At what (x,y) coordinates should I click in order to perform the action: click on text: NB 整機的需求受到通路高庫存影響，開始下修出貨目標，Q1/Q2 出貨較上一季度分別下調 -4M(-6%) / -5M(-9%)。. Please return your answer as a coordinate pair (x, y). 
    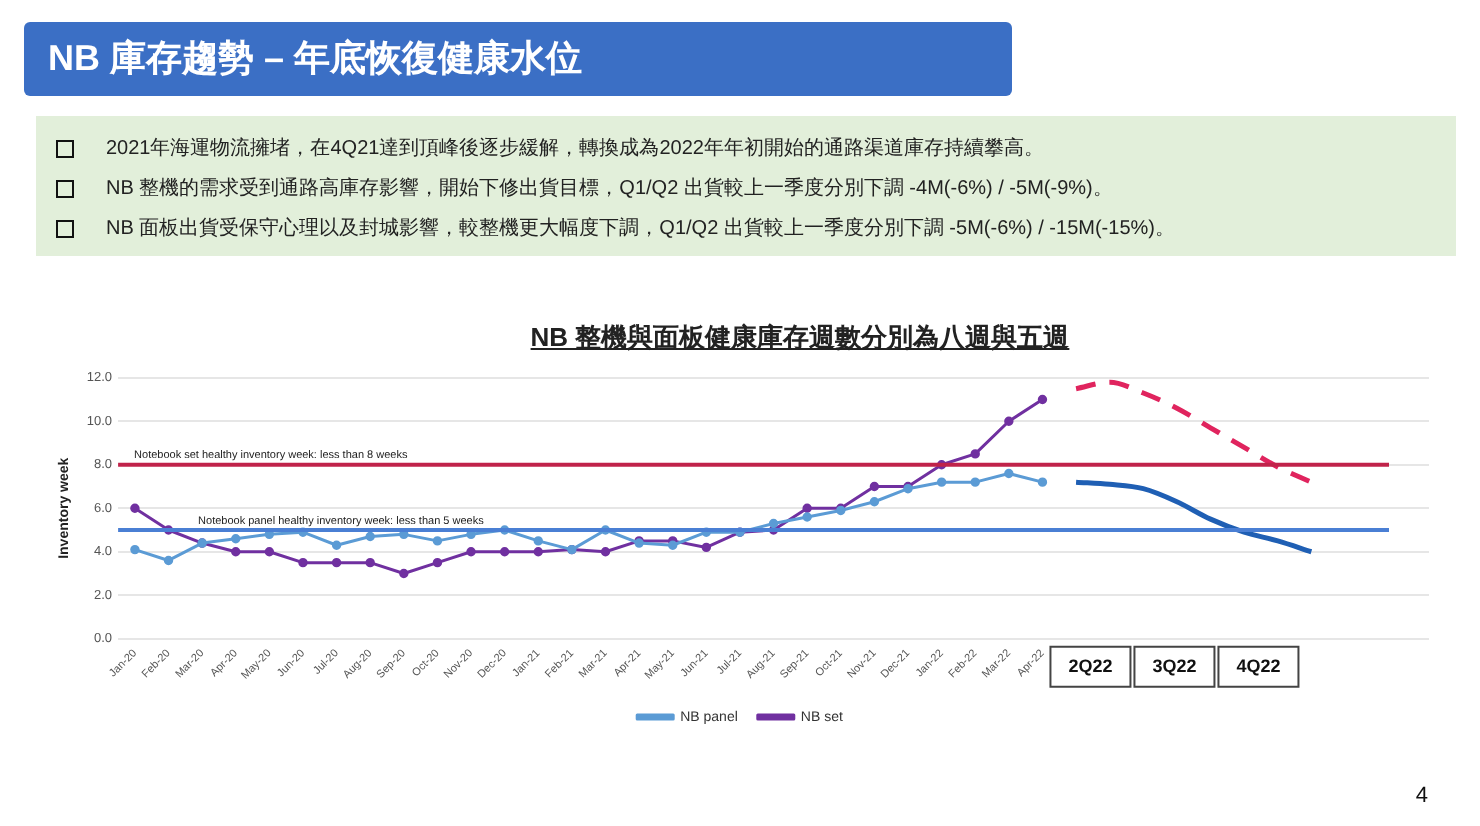
    Looking at the image, I should click on (609, 188).